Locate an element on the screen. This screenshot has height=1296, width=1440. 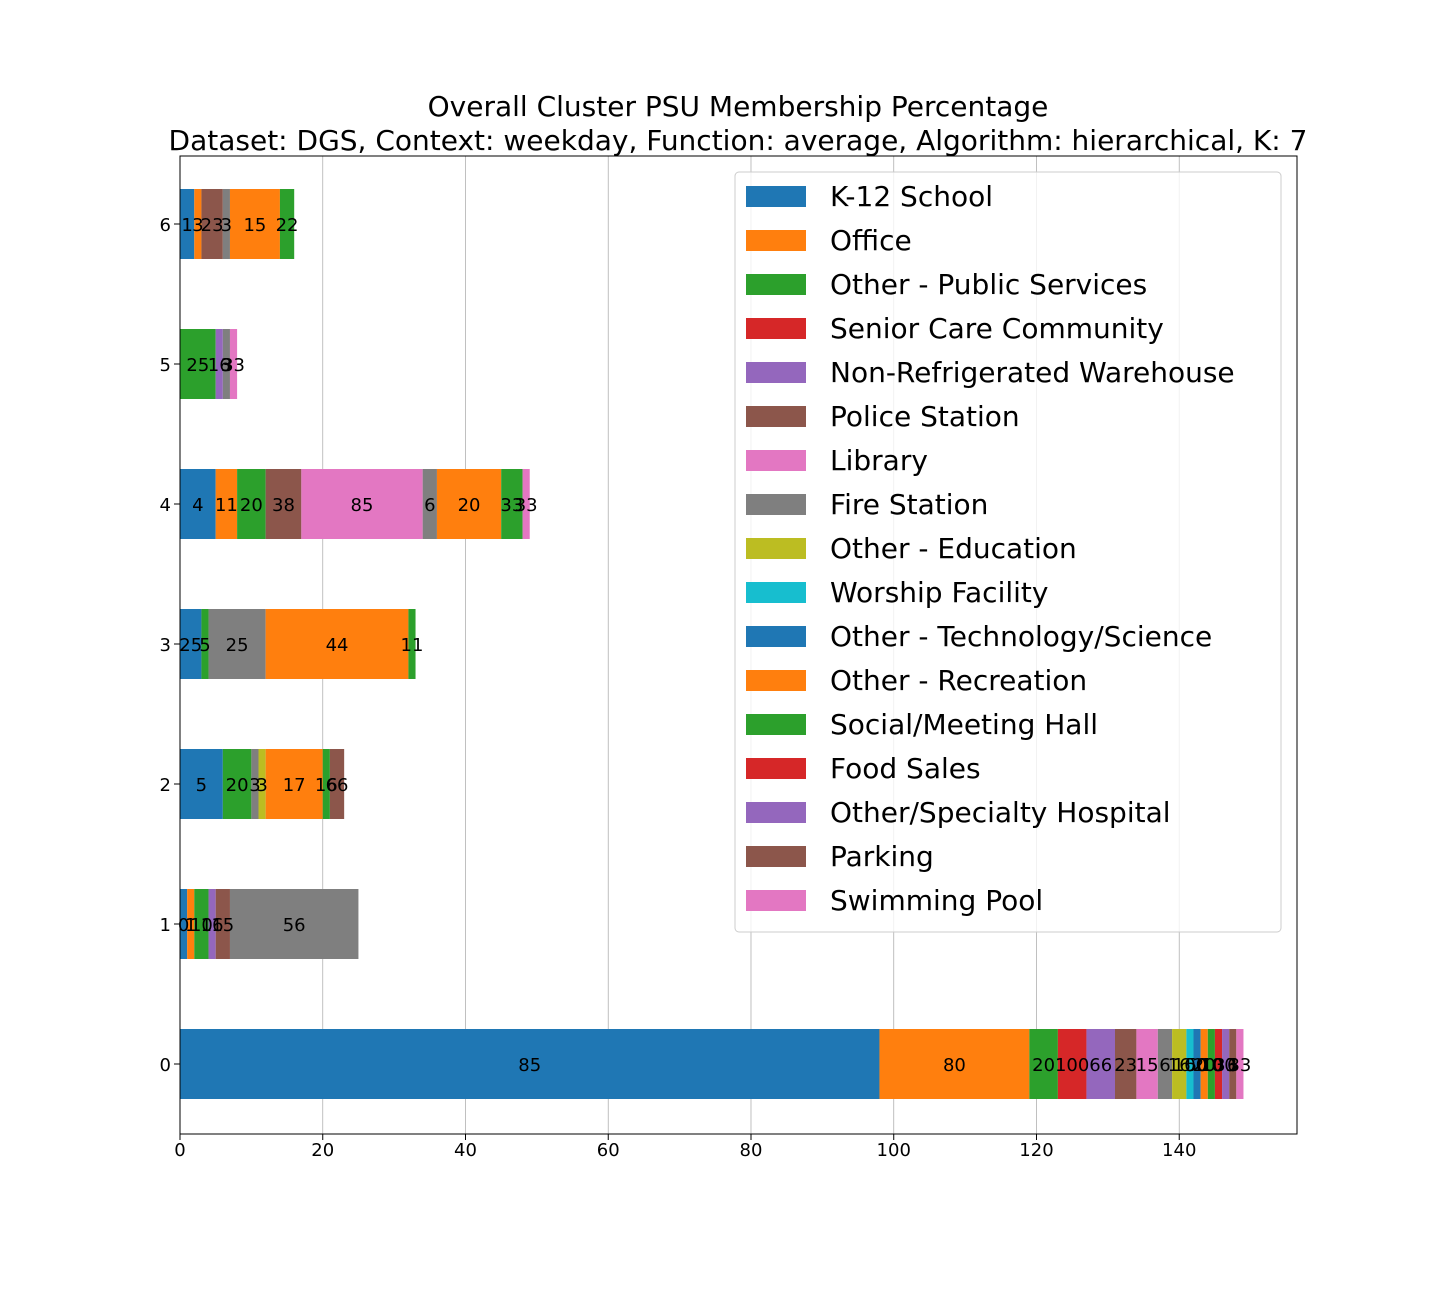
bar-data-label: 23 is located at coordinates (212, 225).